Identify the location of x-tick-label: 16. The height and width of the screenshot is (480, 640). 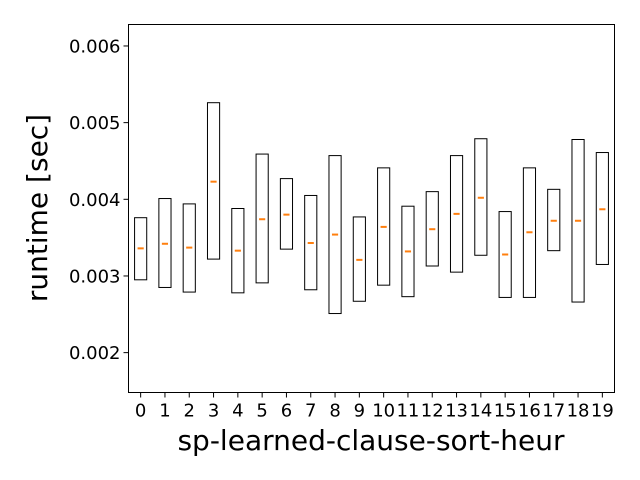
(529, 411).